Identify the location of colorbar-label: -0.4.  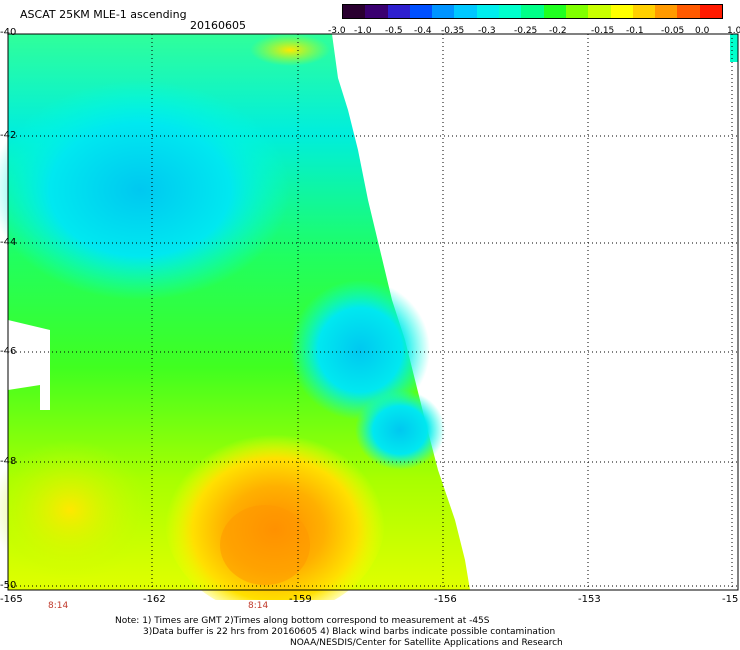
(423, 31).